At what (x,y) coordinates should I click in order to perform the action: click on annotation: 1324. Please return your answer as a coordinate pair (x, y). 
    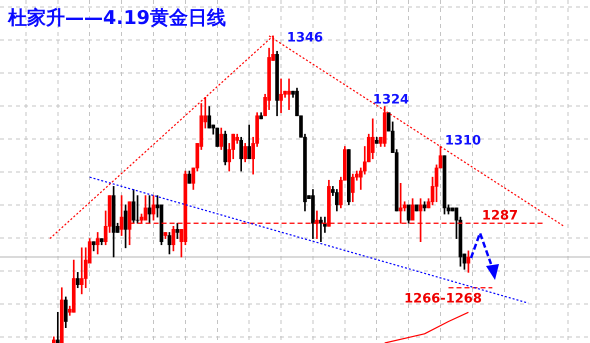
    Looking at the image, I should click on (391, 100).